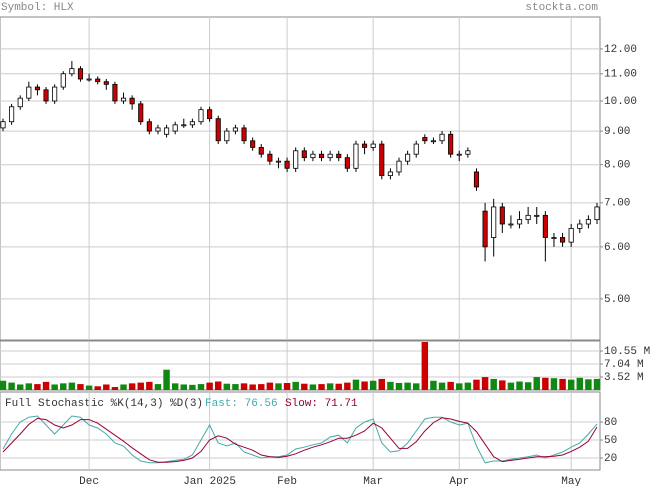  What do you see at coordinates (287, 481) in the screenshot?
I see `x-tick-label: Feb` at bounding box center [287, 481].